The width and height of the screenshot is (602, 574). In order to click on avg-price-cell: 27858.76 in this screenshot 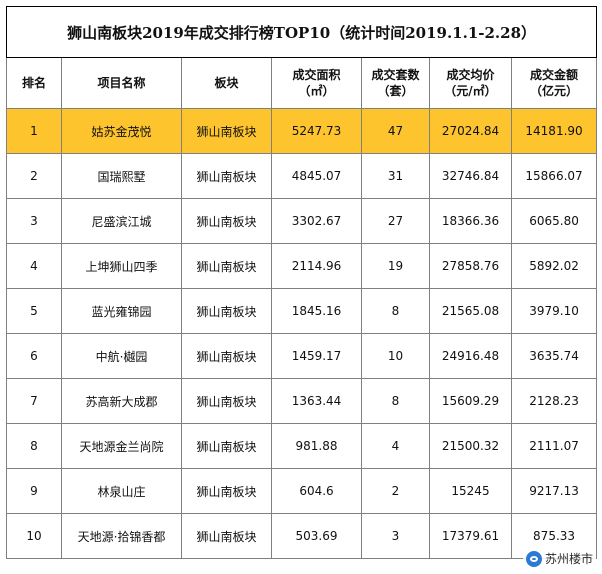, I will do `click(470, 266)`.